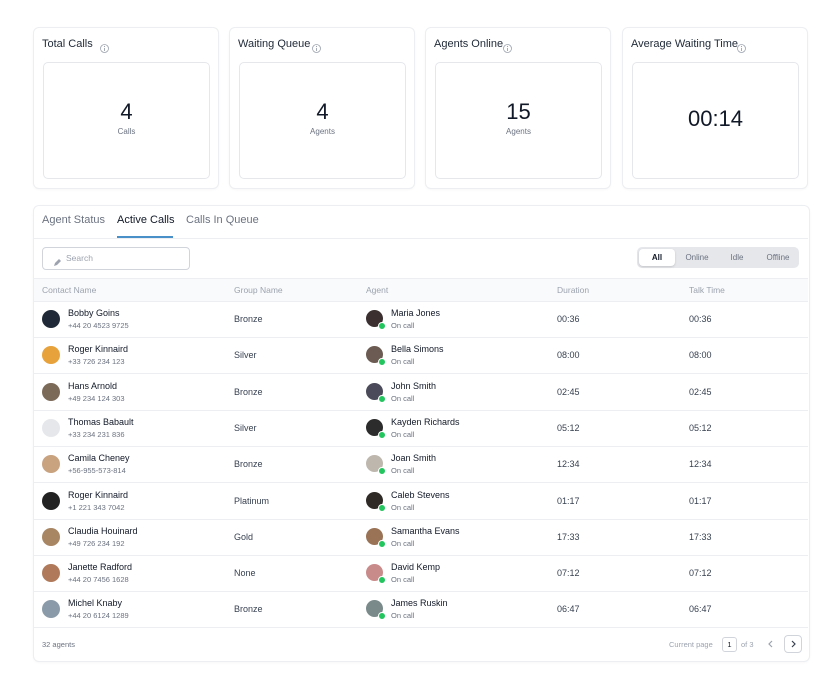 The width and height of the screenshot is (840, 690). Describe the element at coordinates (568, 464) in the screenshot. I see `duration: 12:34` at that location.